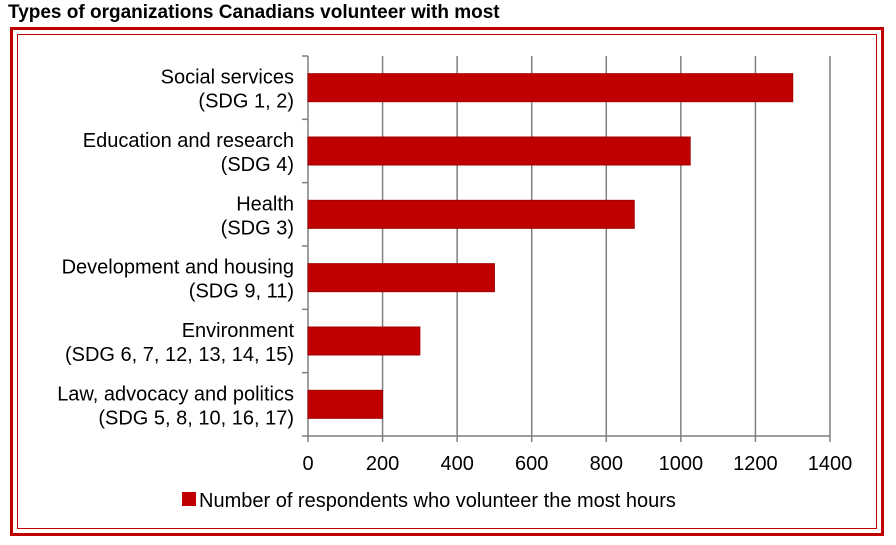 This screenshot has width=896, height=545. Describe the element at coordinates (188, 141) in the screenshot. I see `category-label: Education and research` at that location.